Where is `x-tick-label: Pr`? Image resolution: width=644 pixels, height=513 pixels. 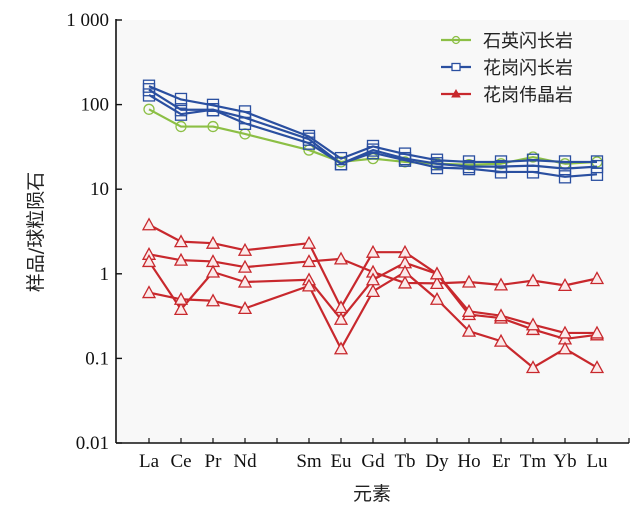
x-tick-label: Pr is located at coordinates (214, 461).